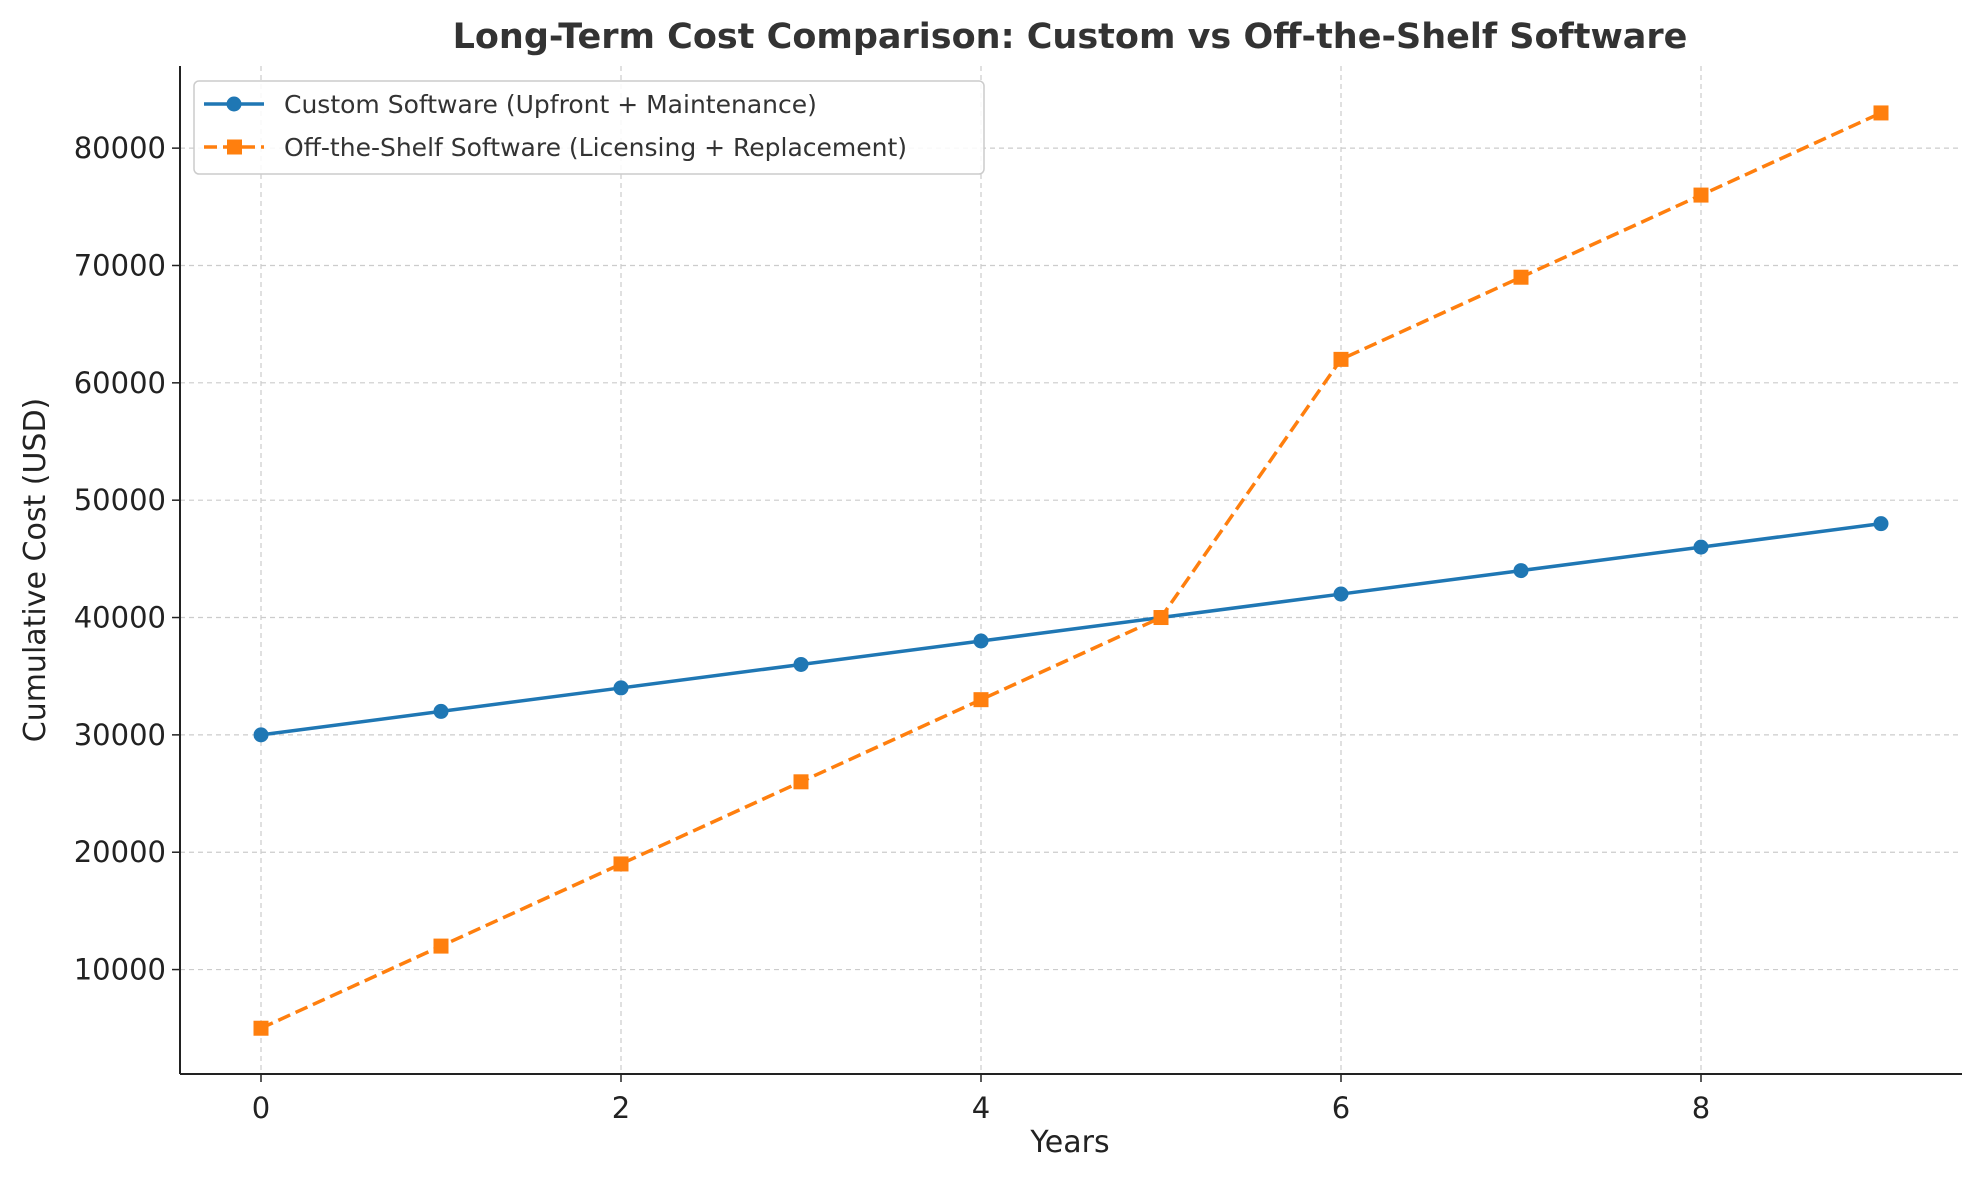 The width and height of the screenshot is (1979, 1180). Describe the element at coordinates (120, 618) in the screenshot. I see `y-tick-label: 40000` at that location.